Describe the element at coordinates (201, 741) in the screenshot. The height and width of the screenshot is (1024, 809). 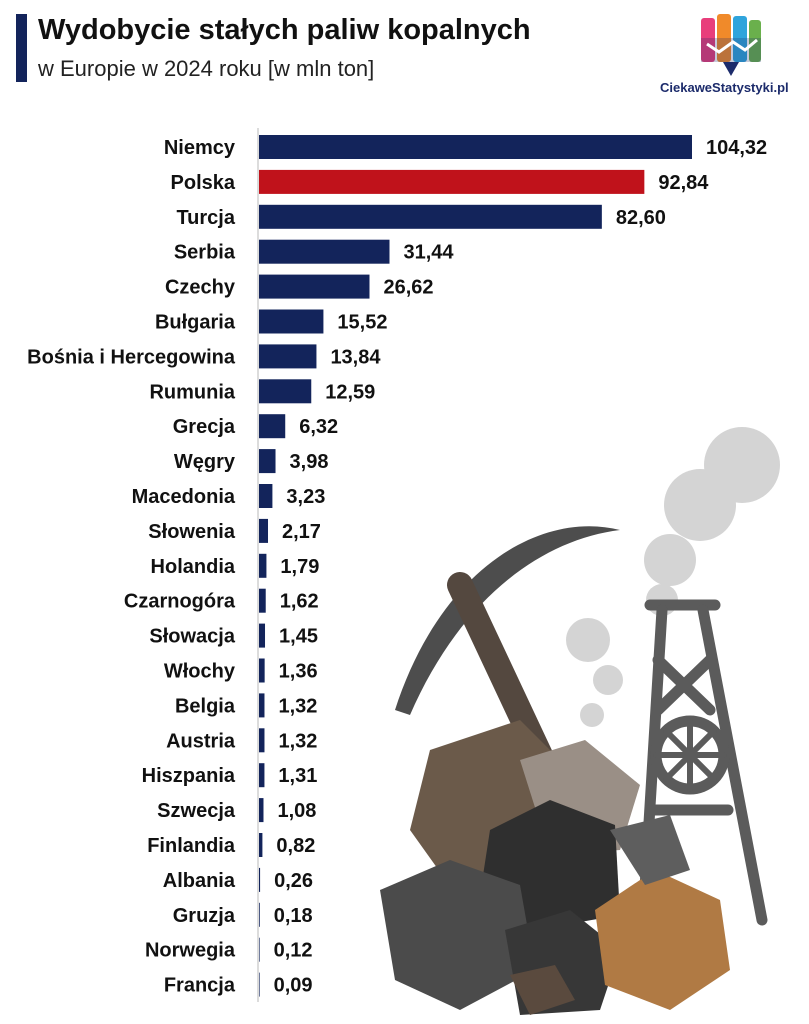
I see `category-label: Austria` at that location.